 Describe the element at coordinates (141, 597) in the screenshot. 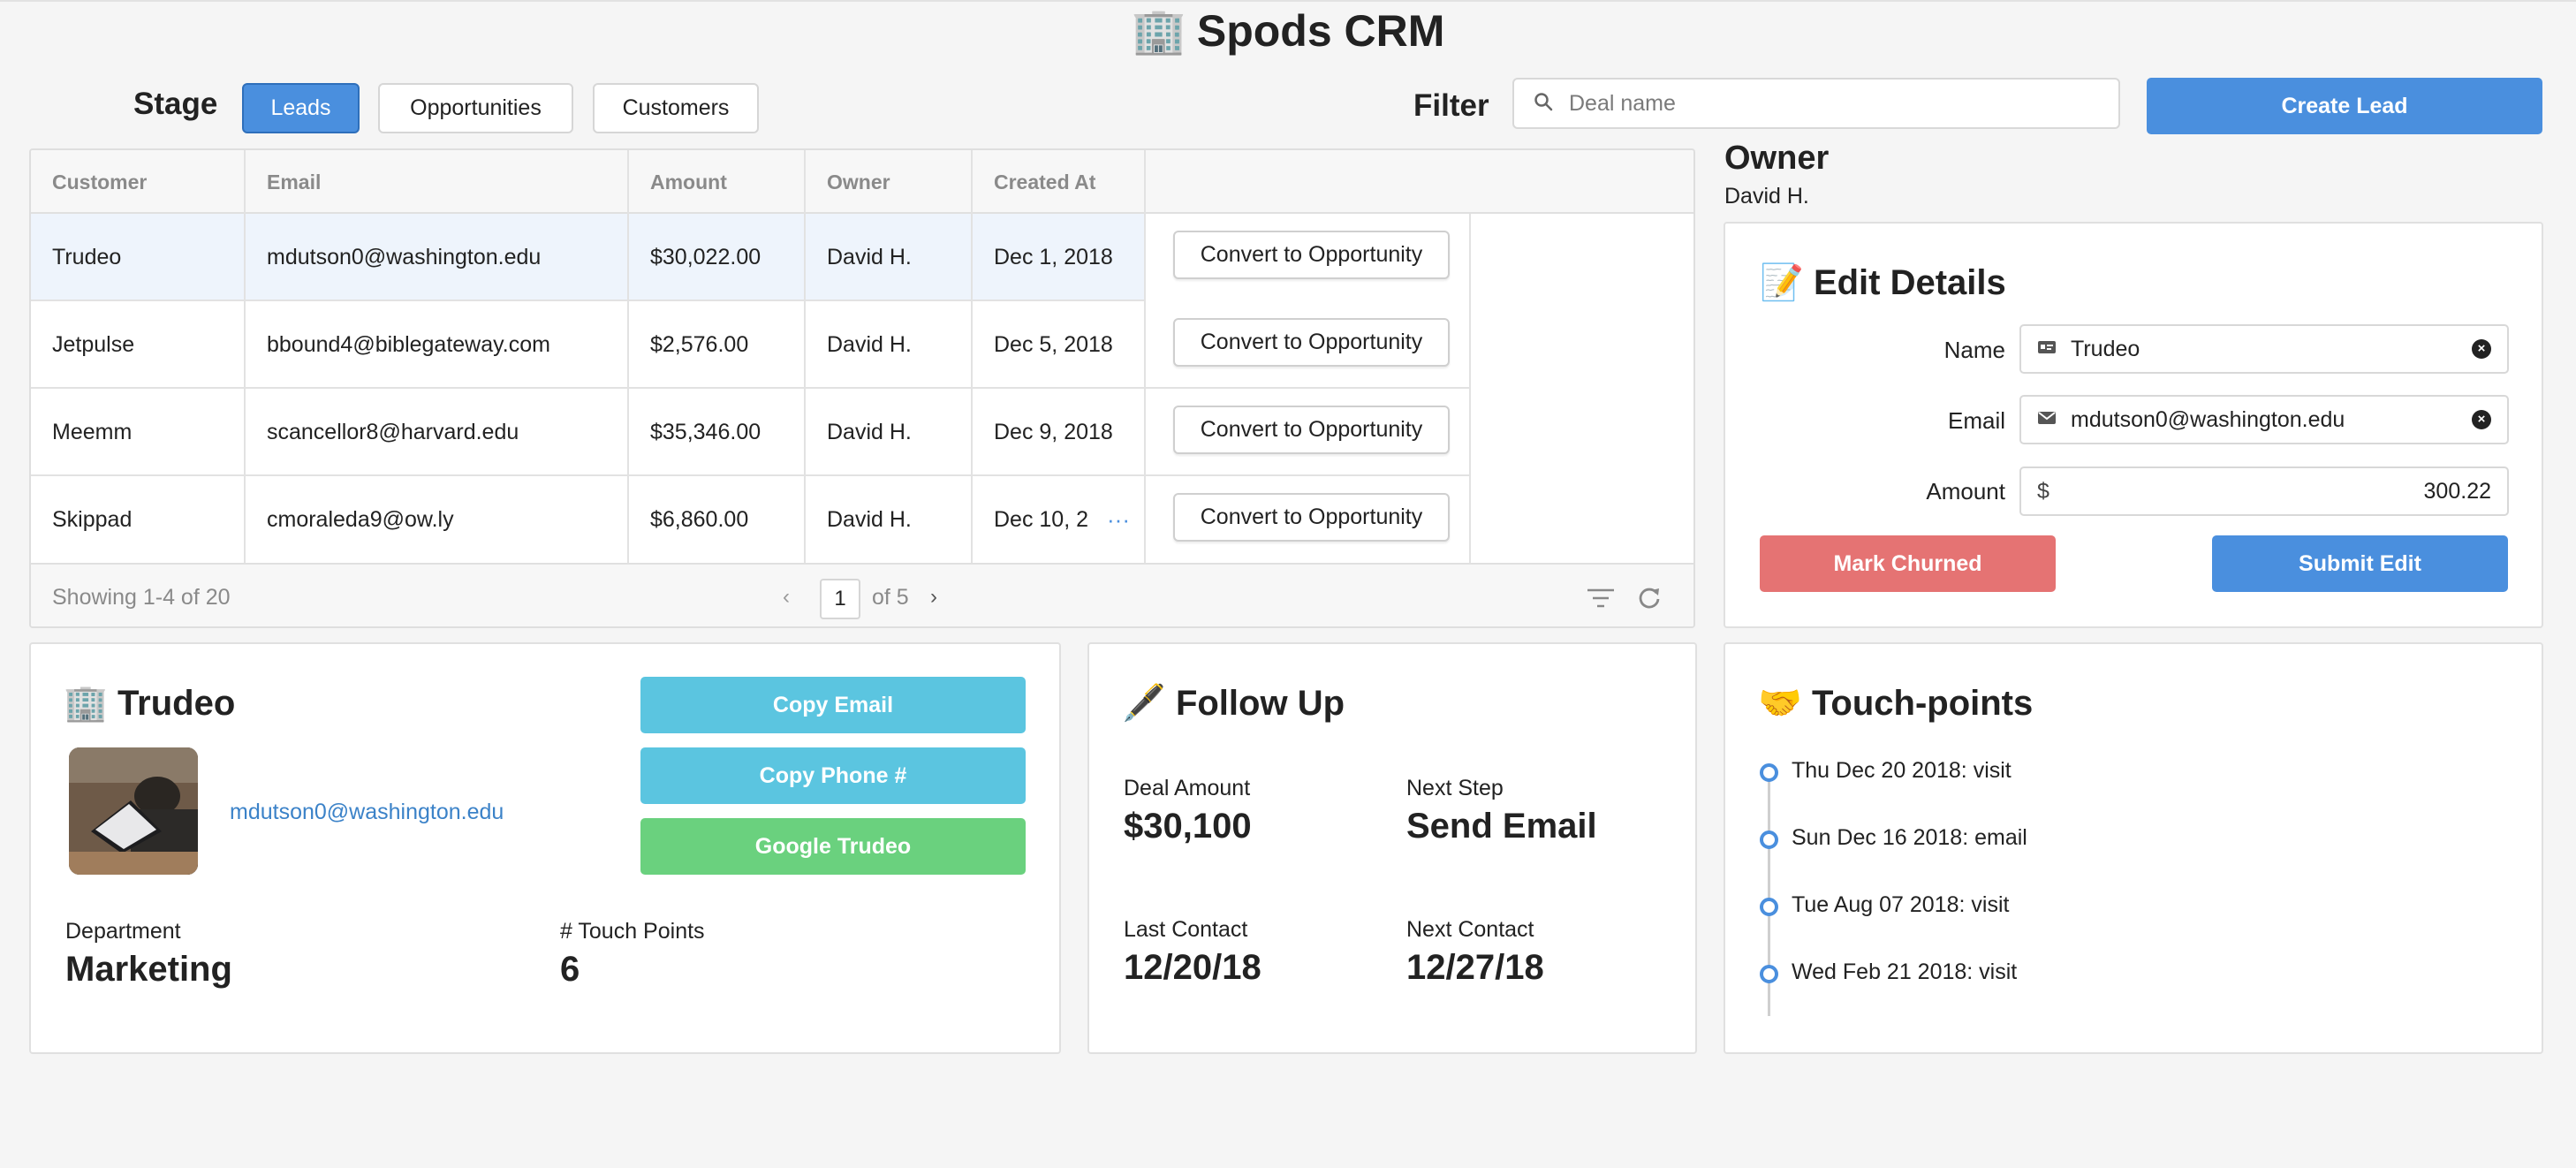

I see `pagination-summary: Showing 1-4 of 20` at that location.